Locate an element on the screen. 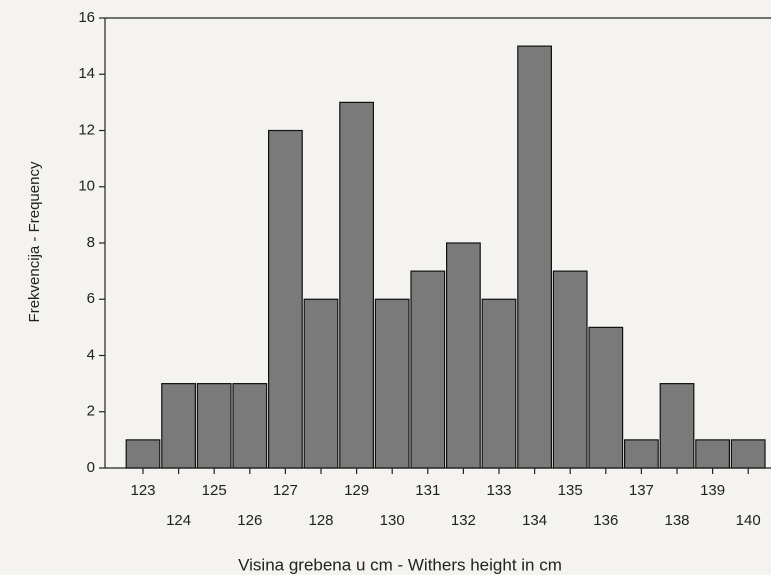 This screenshot has width=771, height=575. y-tick-label: 0 is located at coordinates (91, 467).